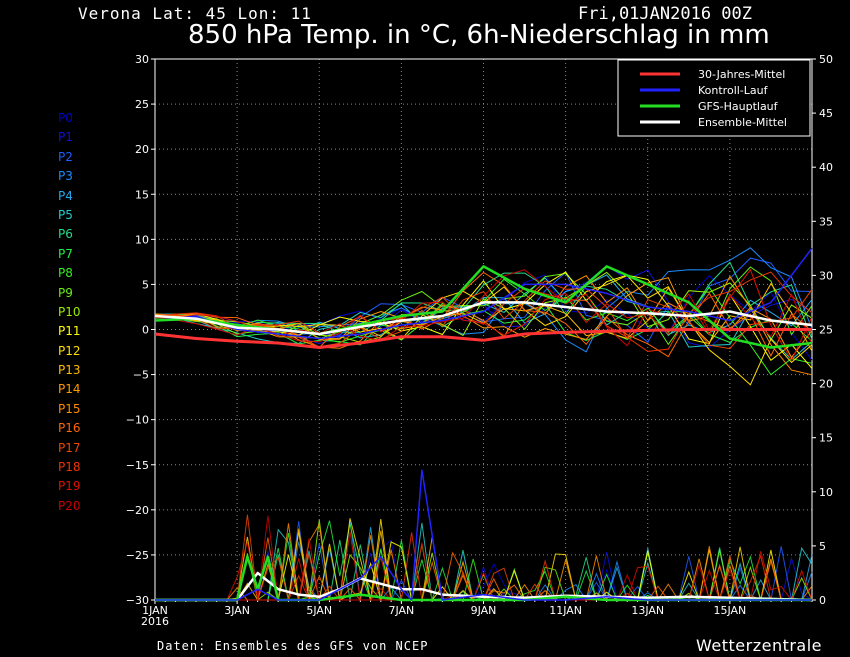 The width and height of the screenshot is (850, 657). I want to click on member-label-p20: P20, so click(69, 505).